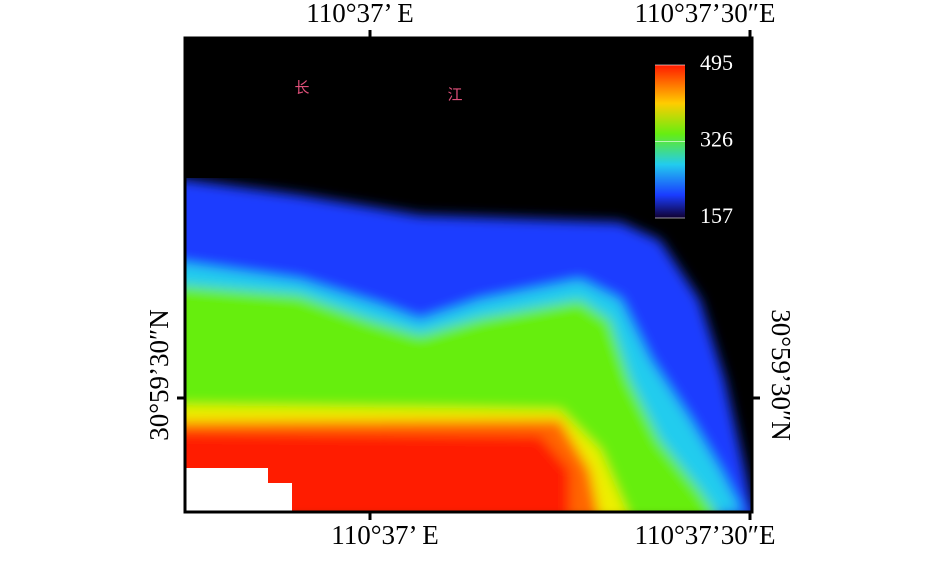 This screenshot has height=561, width=945. I want to click on top-label: 110°37’30″E, so click(704, 14).